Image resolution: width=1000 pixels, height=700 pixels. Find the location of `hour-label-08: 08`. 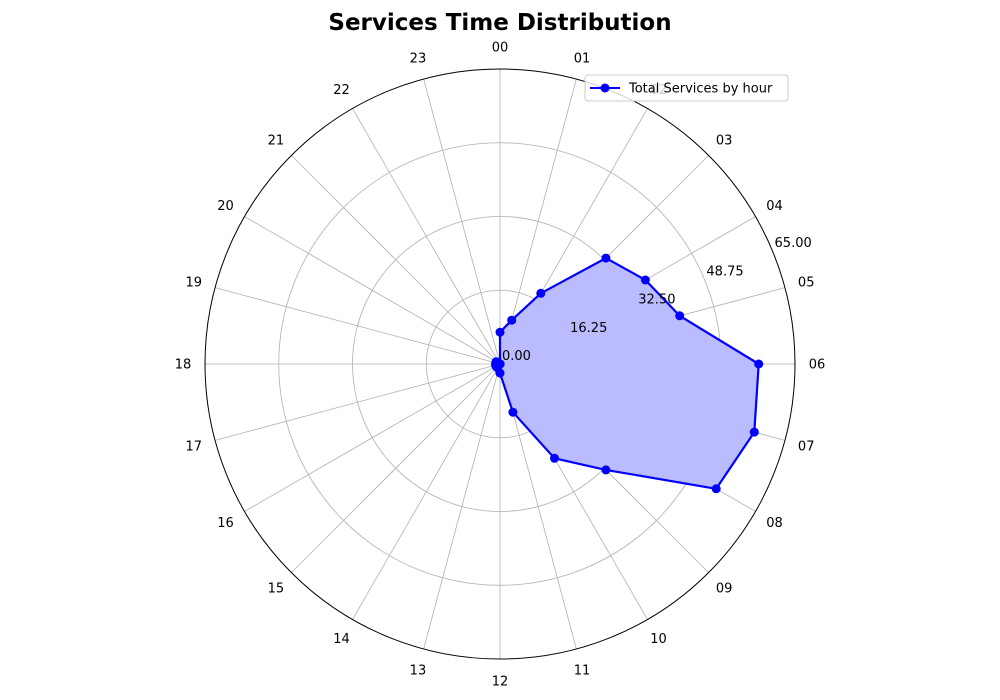

hour-label-08: 08 is located at coordinates (774, 523).